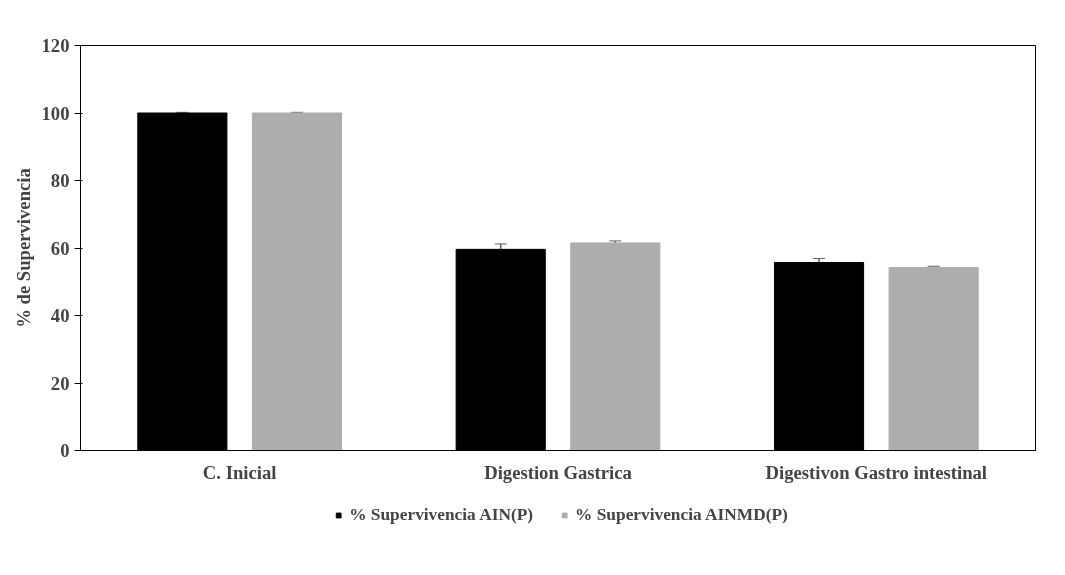  I want to click on x-tick-label: C. Inicial, so click(239, 472).